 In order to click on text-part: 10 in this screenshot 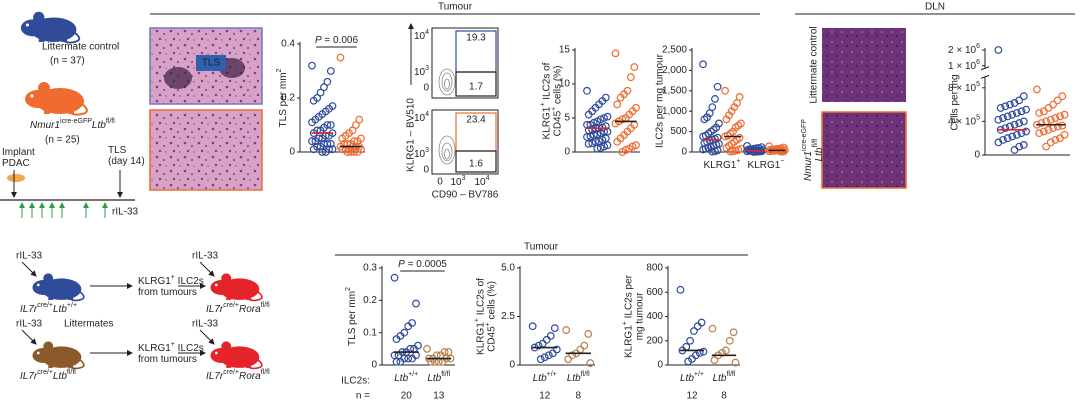, I will do `click(456, 182)`.